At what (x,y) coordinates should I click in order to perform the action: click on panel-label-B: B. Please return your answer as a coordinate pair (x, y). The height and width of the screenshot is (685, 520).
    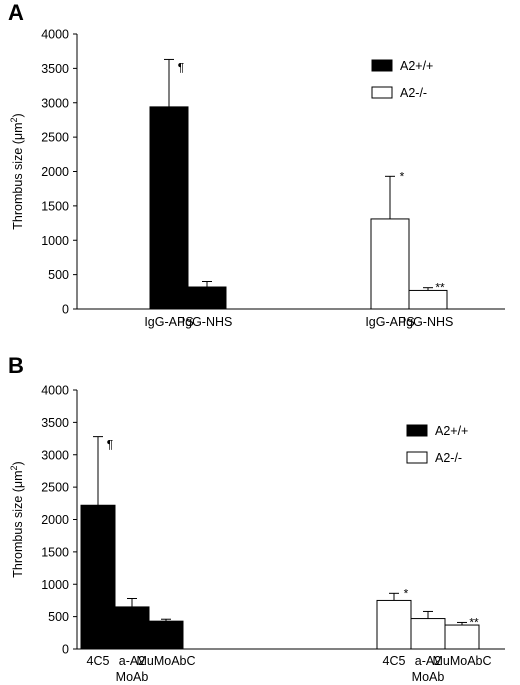
    Looking at the image, I should click on (16, 365).